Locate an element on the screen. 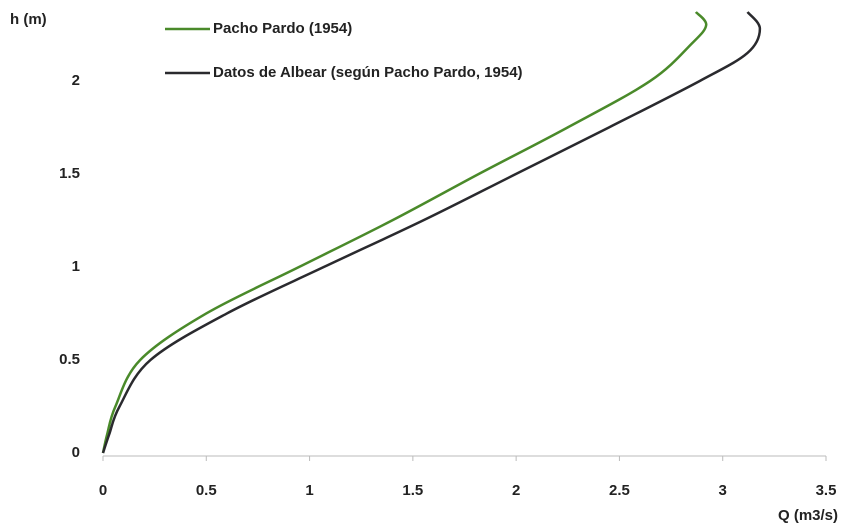 This screenshot has height=529, width=847. x-tick-label: 3 is located at coordinates (723, 490).